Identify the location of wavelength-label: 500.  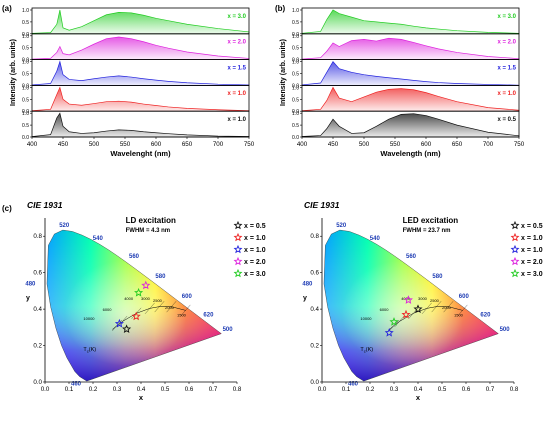
(505, 330).